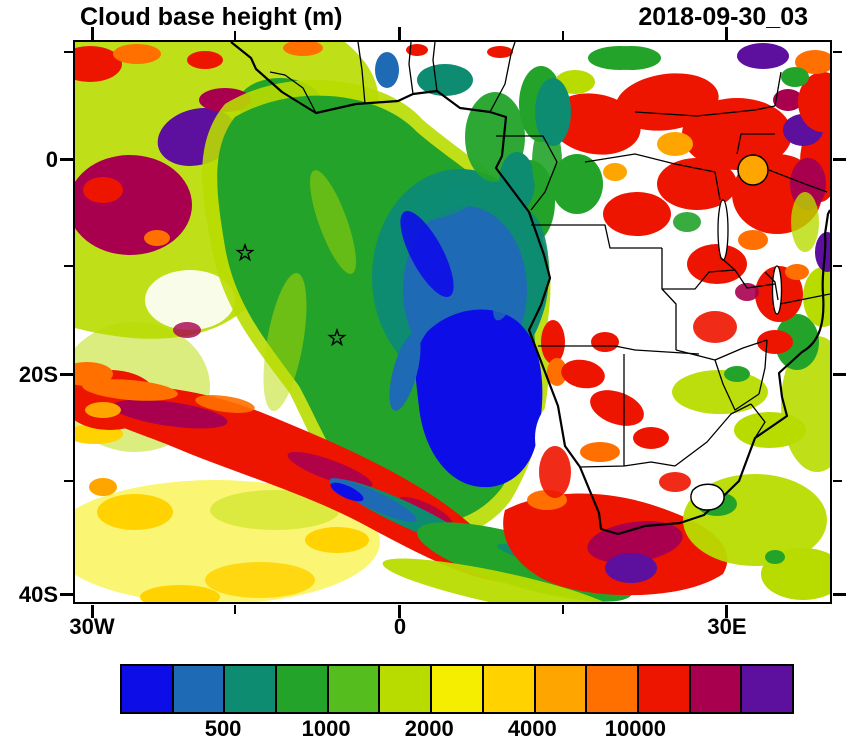 This screenshot has height=750, width=850. Describe the element at coordinates (51, 159) in the screenshot. I see `y-axis-label-0: 0` at that location.